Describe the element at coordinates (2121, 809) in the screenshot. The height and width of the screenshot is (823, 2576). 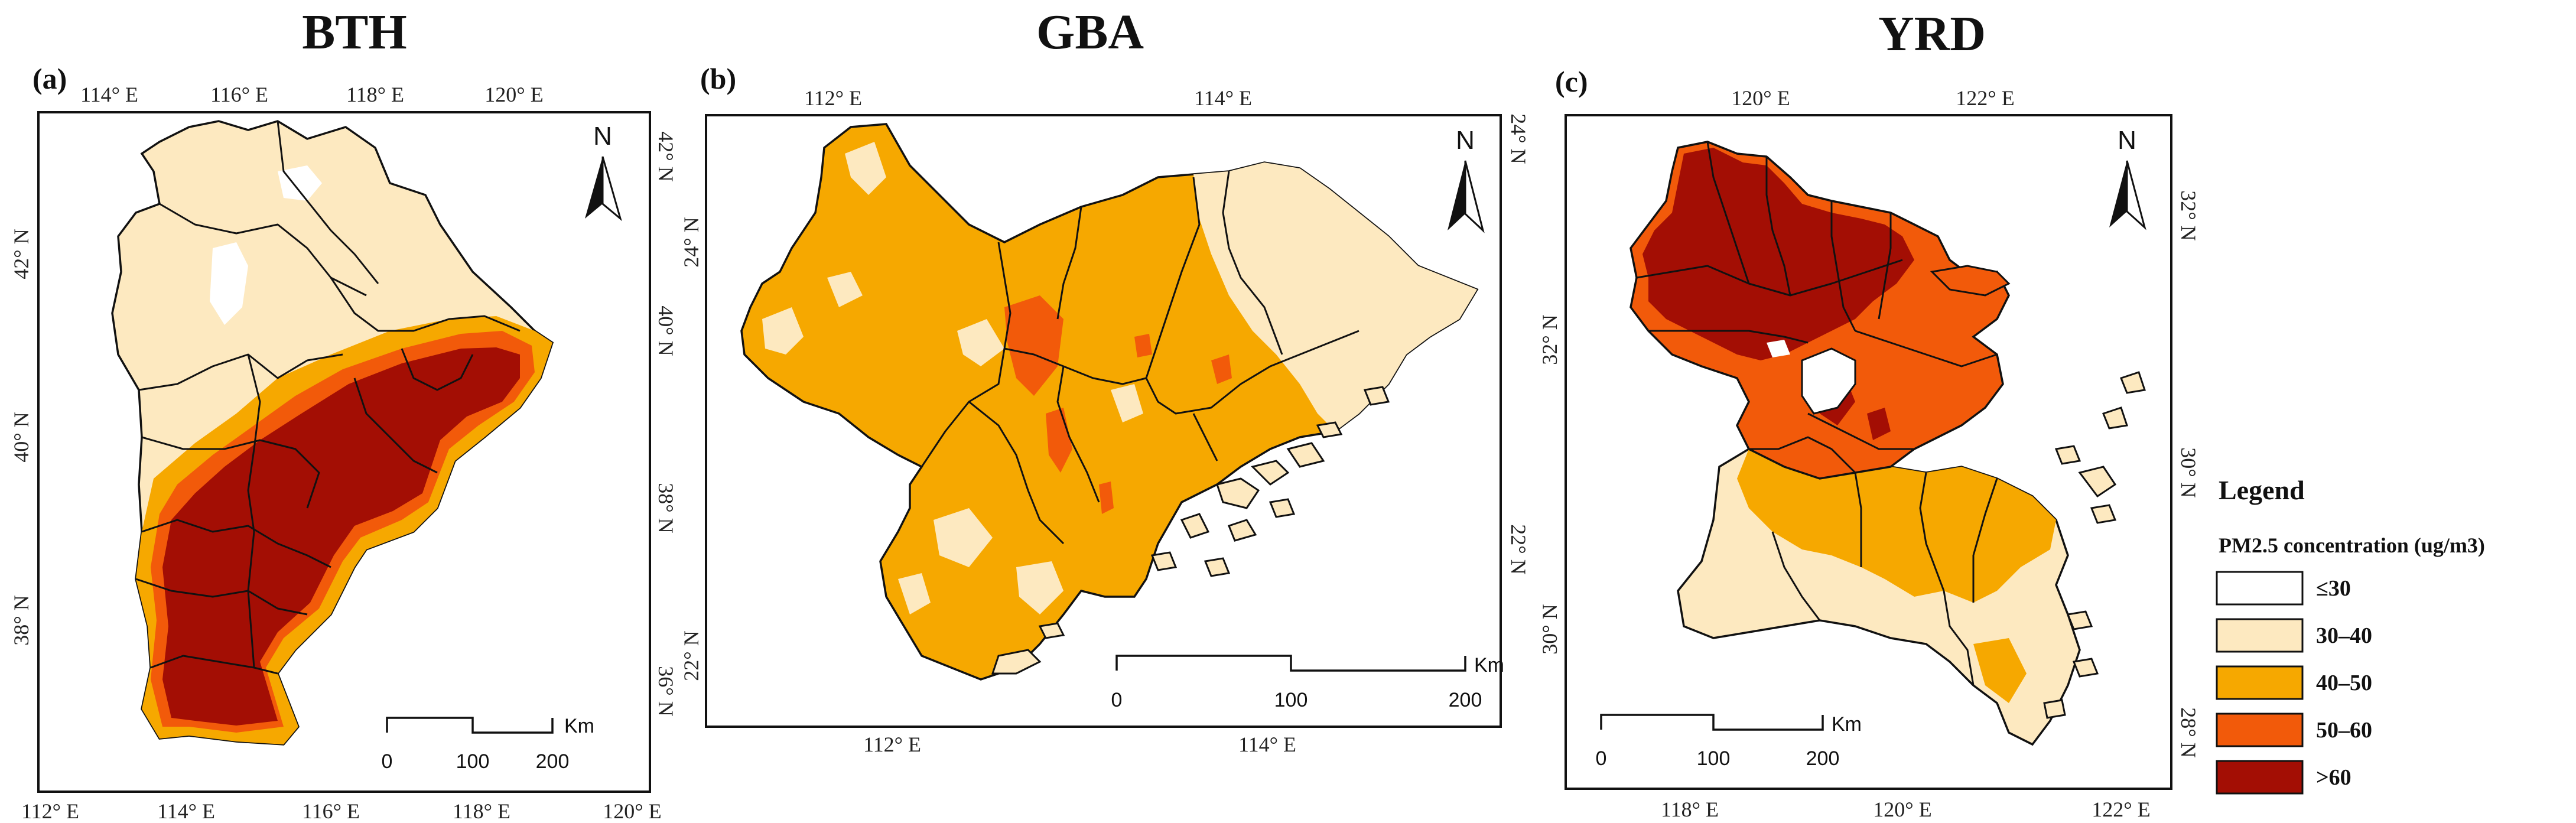
I see `yrd-bottom-tick: 122° E` at that location.